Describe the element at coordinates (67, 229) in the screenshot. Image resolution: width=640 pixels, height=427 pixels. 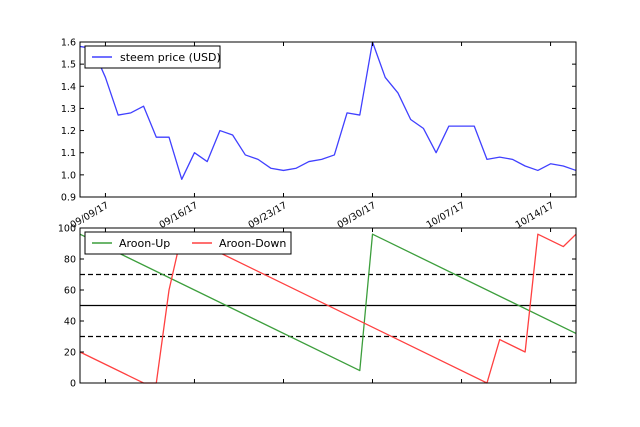
I see `bottom-y-tick-label: 100` at that location.